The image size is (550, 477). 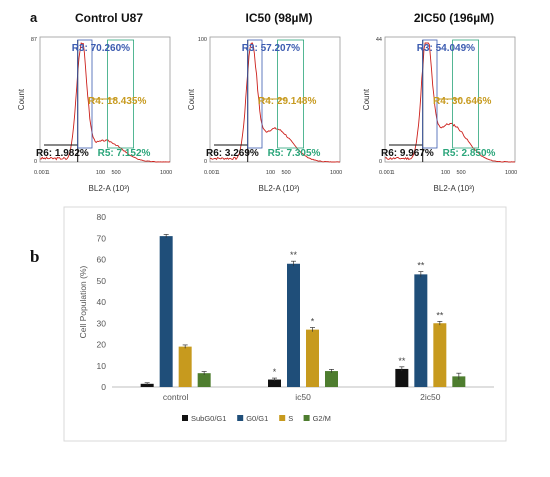 I want to click on bar-category-label: ic50, so click(x=303, y=397).